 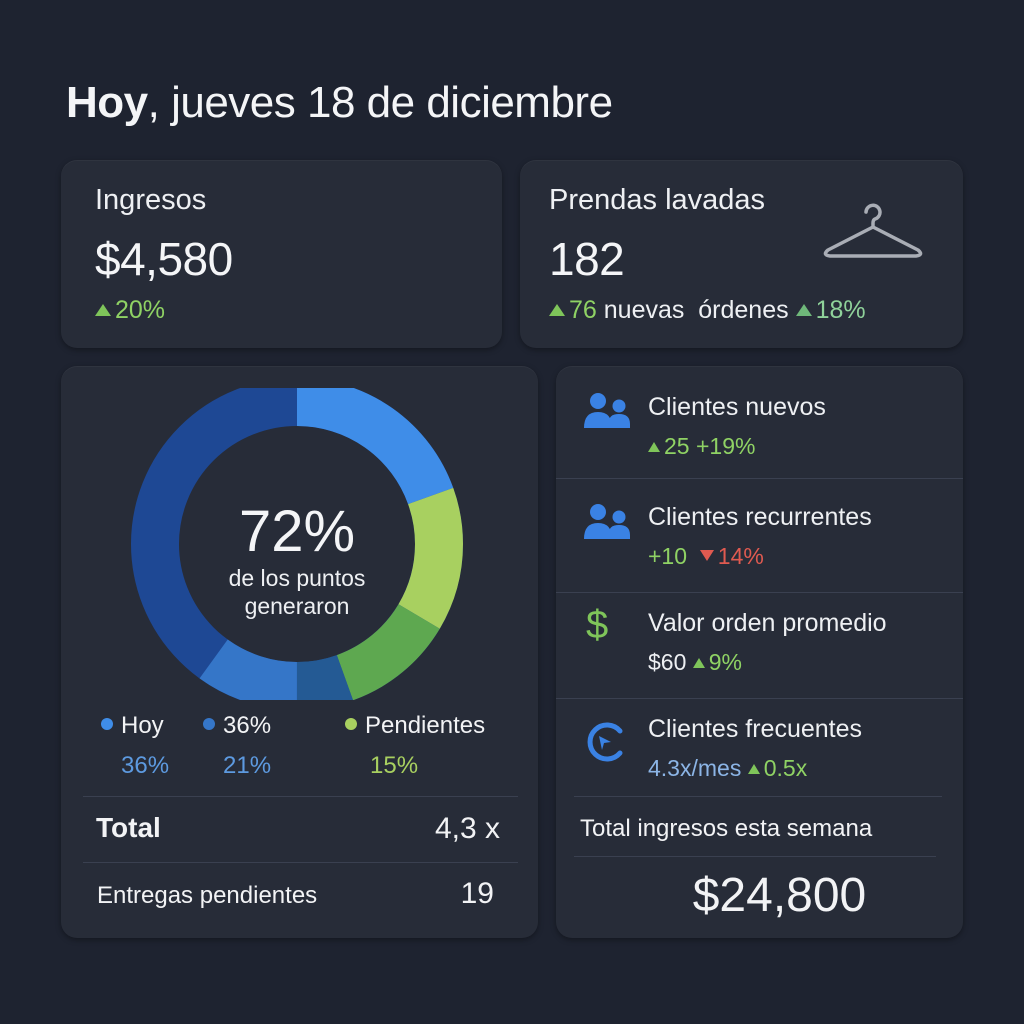 What do you see at coordinates (151, 200) in the screenshot?
I see `ingresos-label: Ingresos` at bounding box center [151, 200].